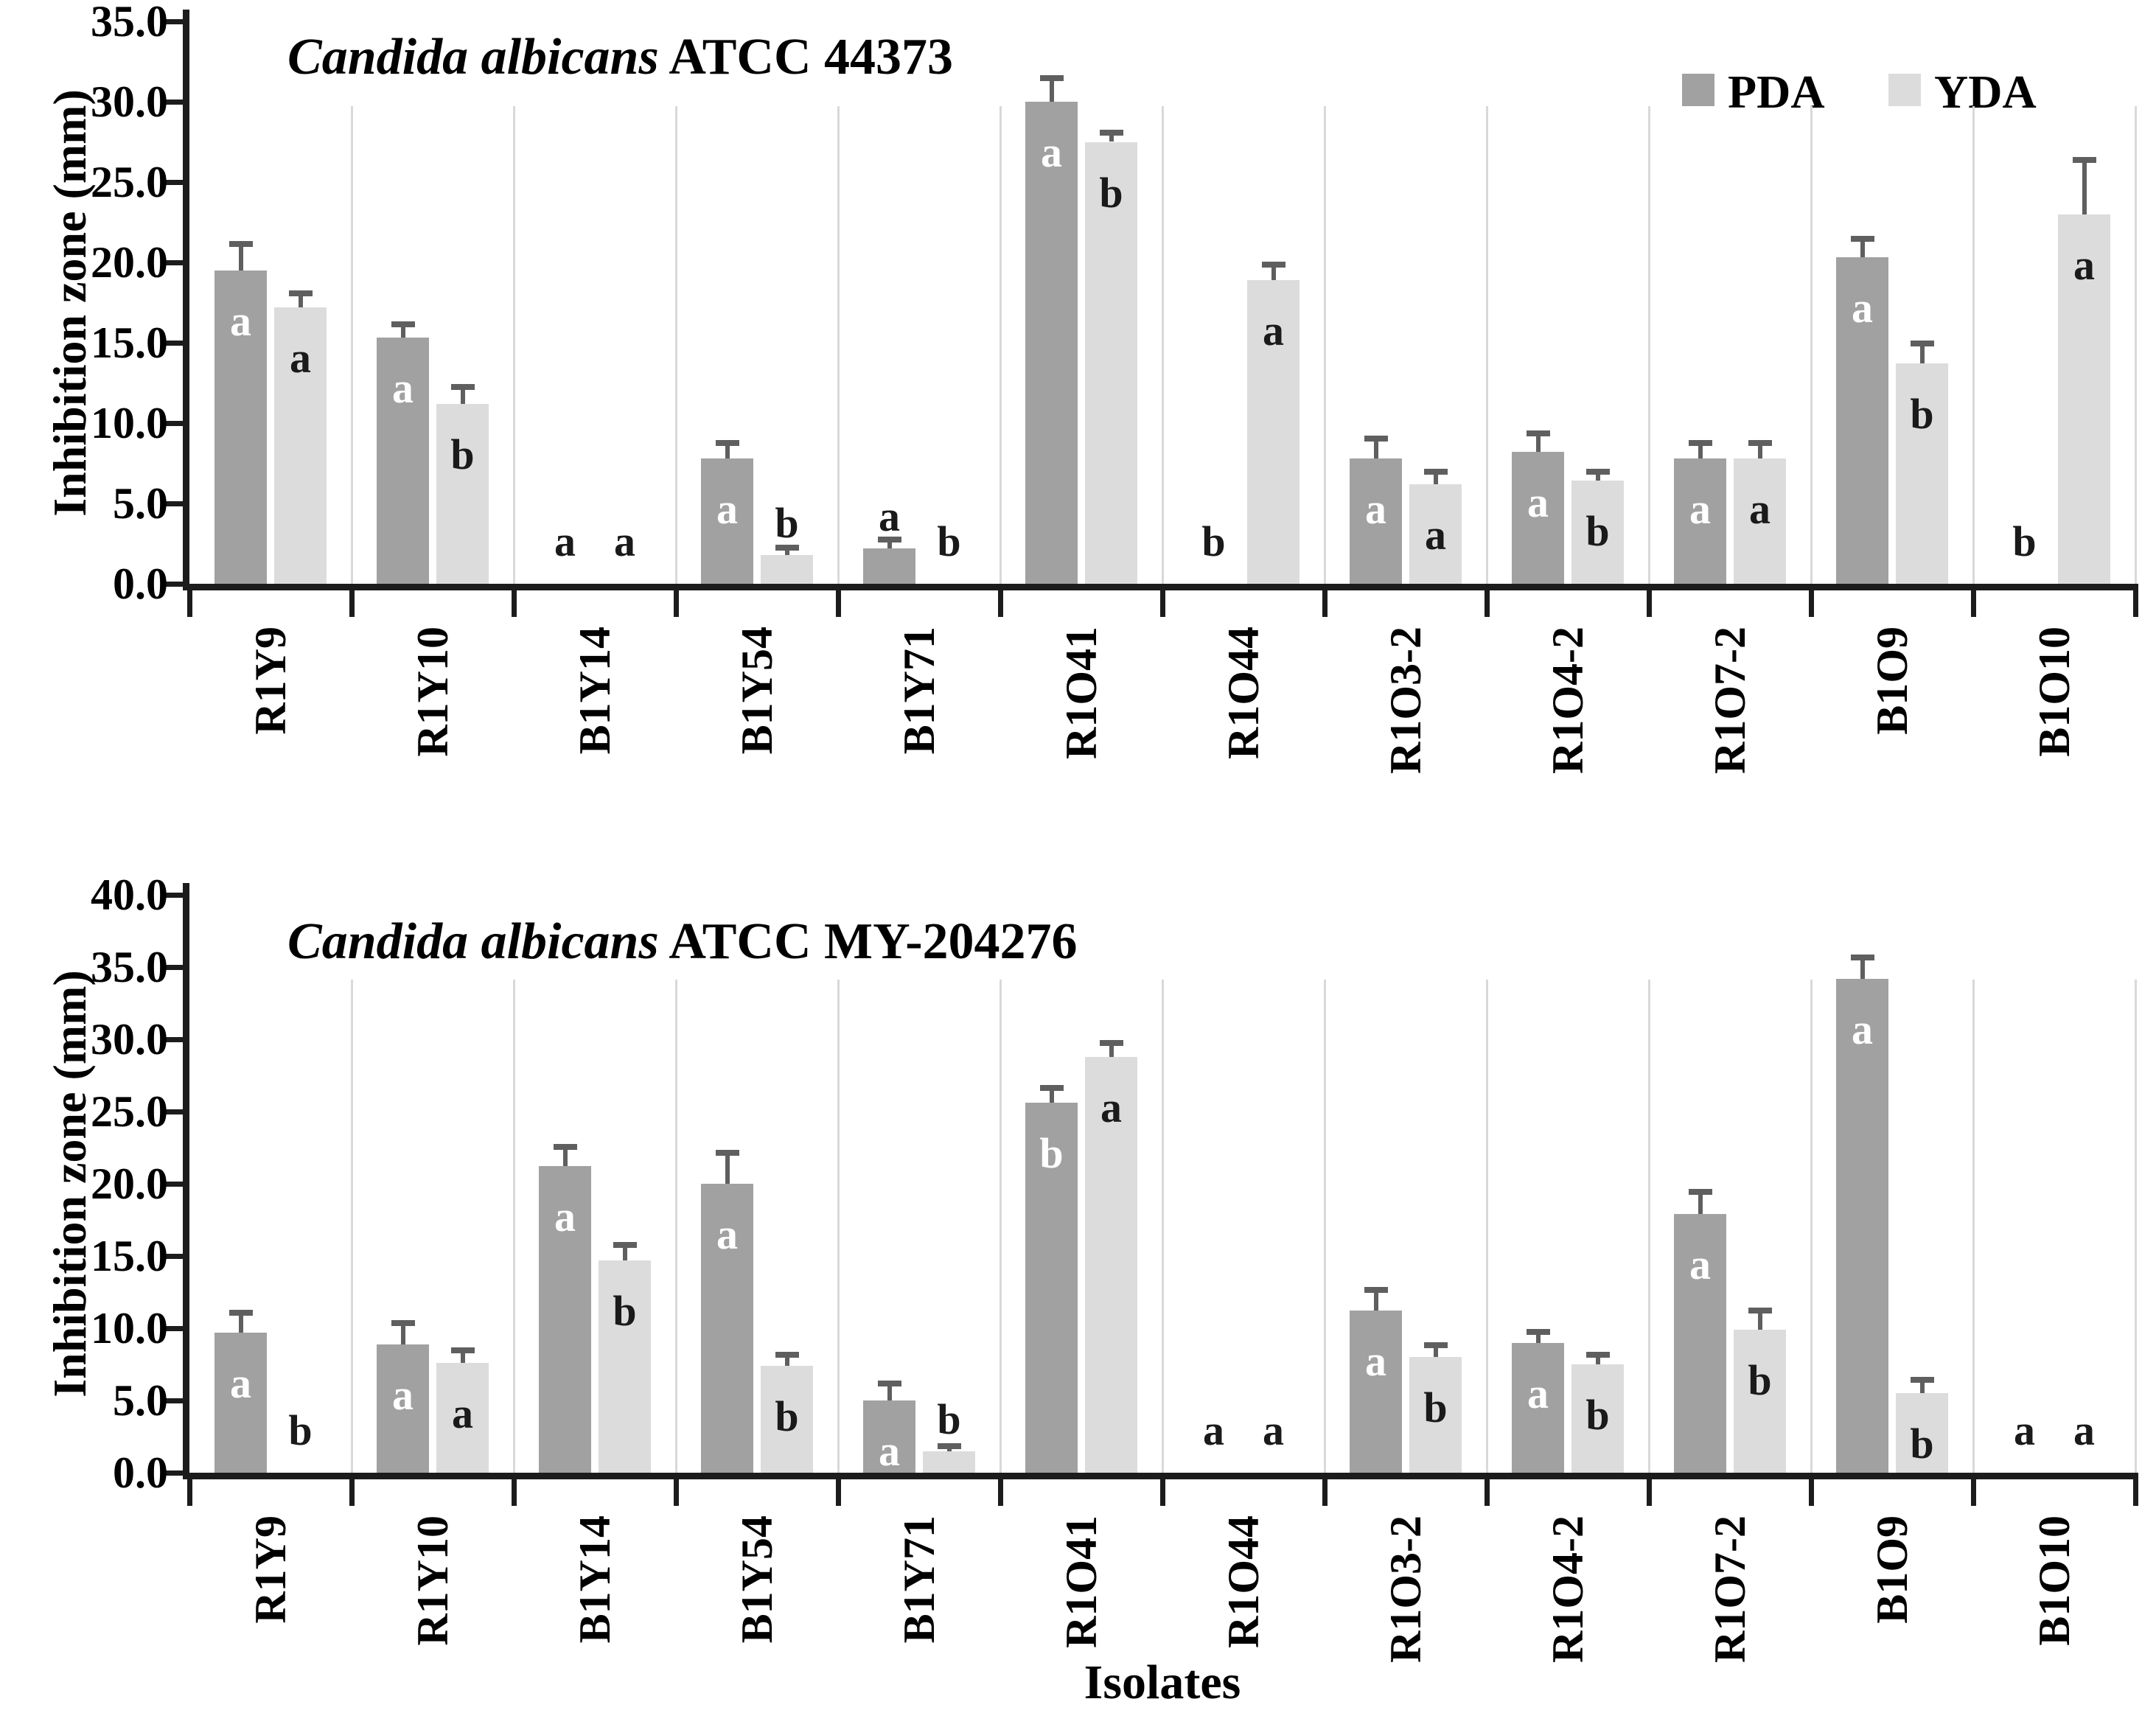 Image resolution: width=2156 pixels, height=1727 pixels. I want to click on bar-pda-R1Y9-bottom, so click(241, 1402).